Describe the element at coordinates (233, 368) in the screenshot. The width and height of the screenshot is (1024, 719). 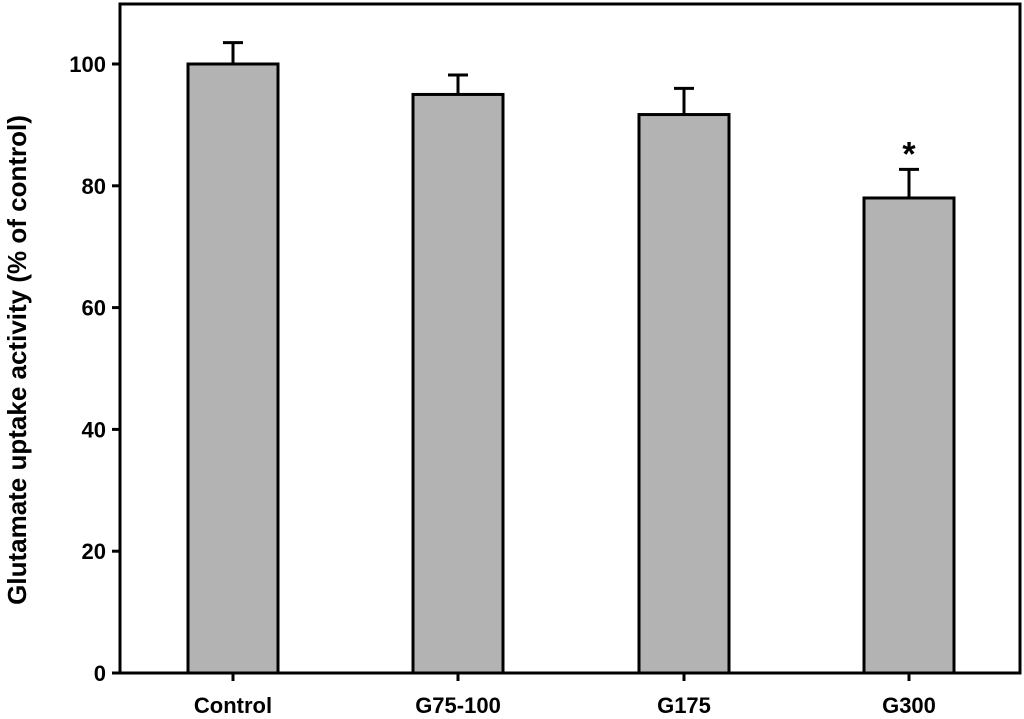
I see `bar-control` at that location.